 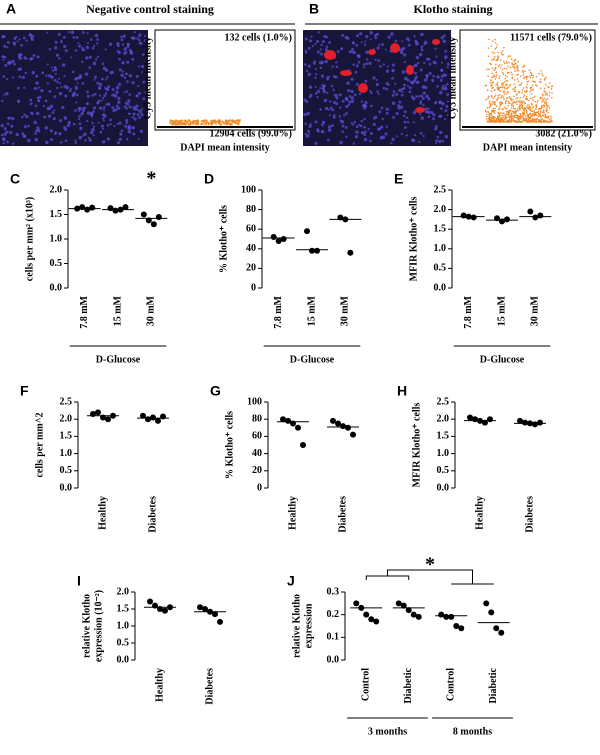 What do you see at coordinates (123, 642) in the screenshot?
I see `y-tick-label: 0.5` at bounding box center [123, 642].